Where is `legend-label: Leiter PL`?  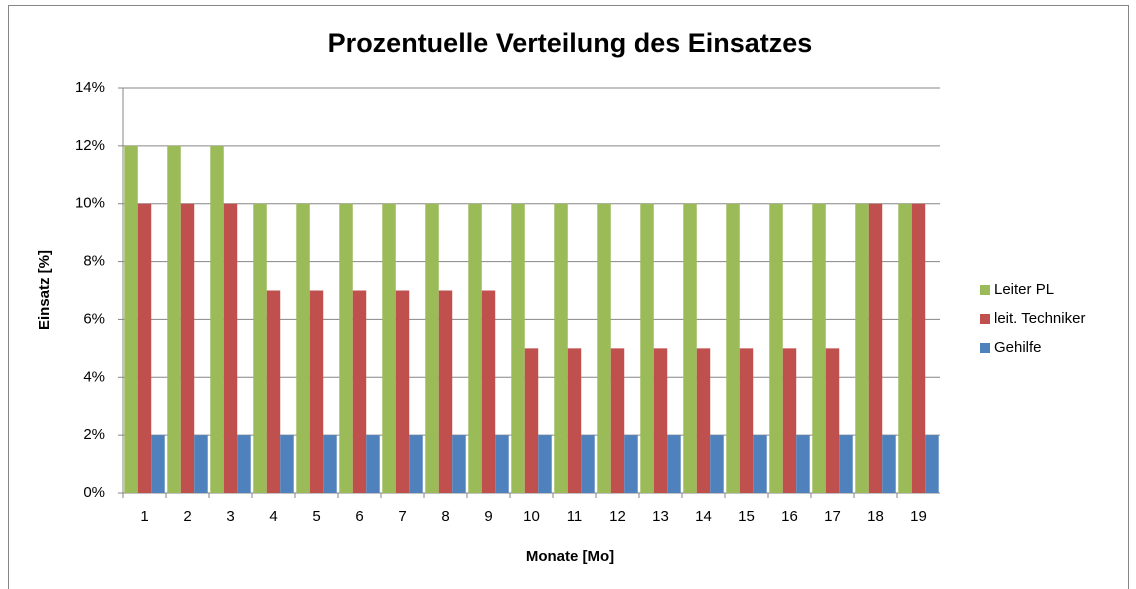
legend-label: Leiter PL is located at coordinates (1024, 289).